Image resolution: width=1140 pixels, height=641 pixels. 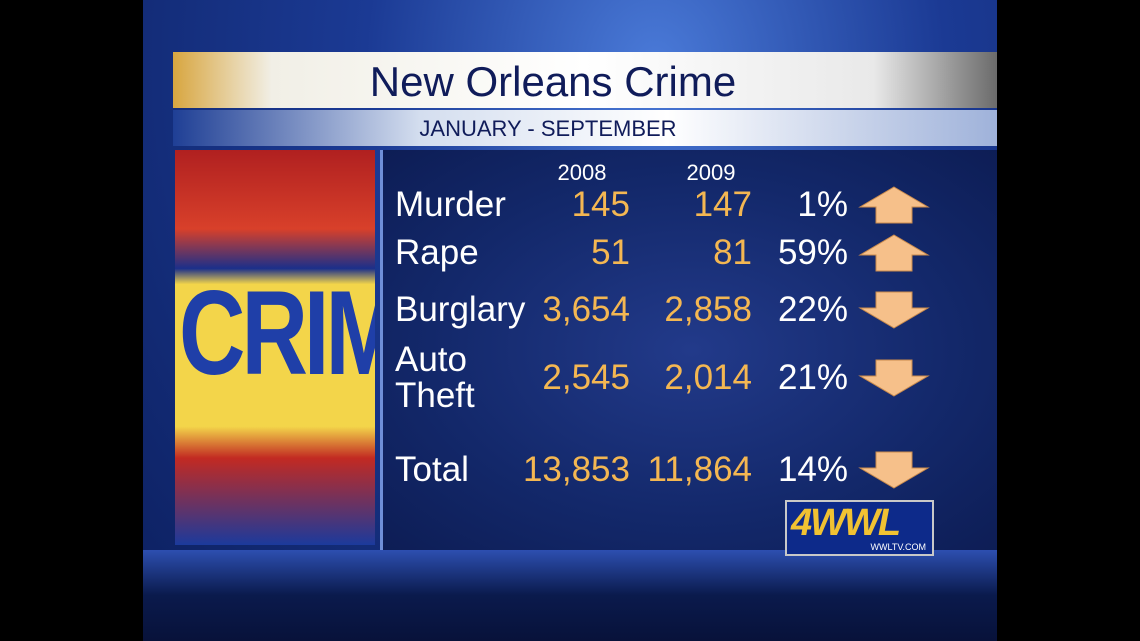 What do you see at coordinates (570, 595) in the screenshot?
I see `bottom-strip` at bounding box center [570, 595].